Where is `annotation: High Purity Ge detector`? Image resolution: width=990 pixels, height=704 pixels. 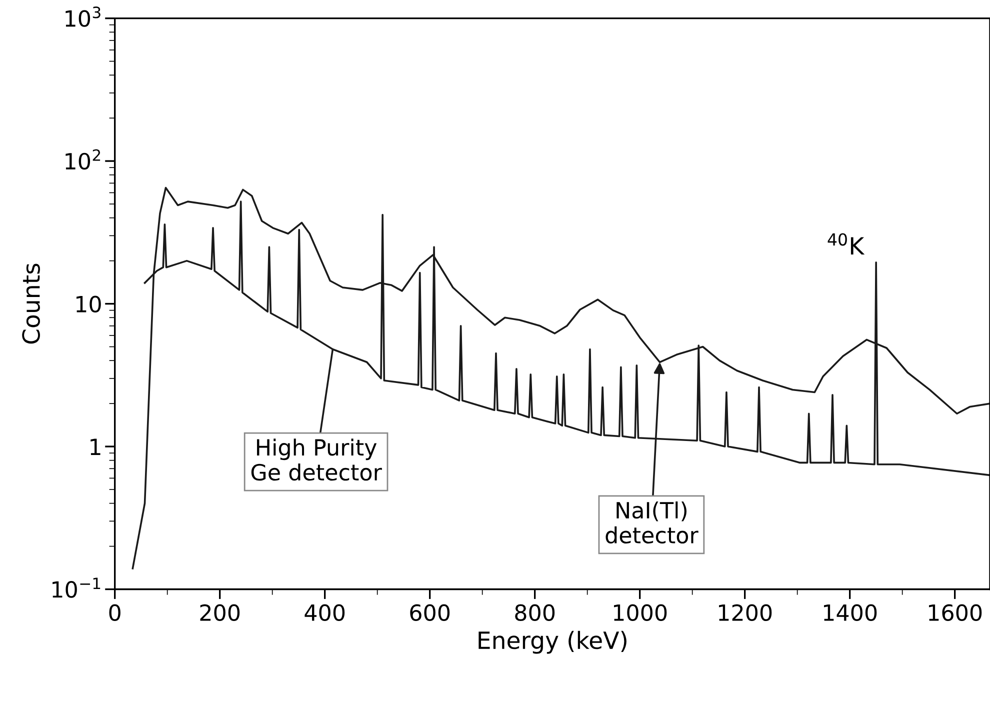
annotation: High Purity Ge detector is located at coordinates (316, 459).